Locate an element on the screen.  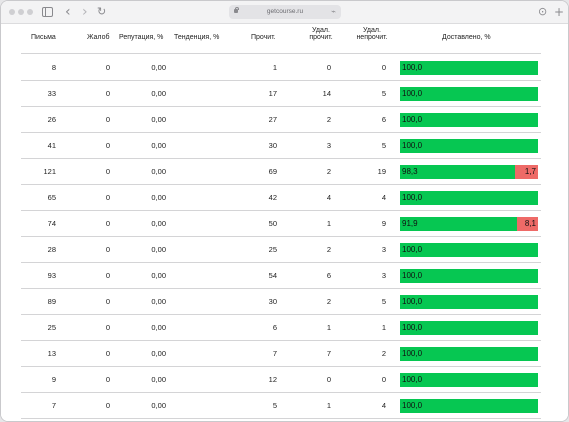
link-icon: ⌁ is located at coordinates (333, 11).